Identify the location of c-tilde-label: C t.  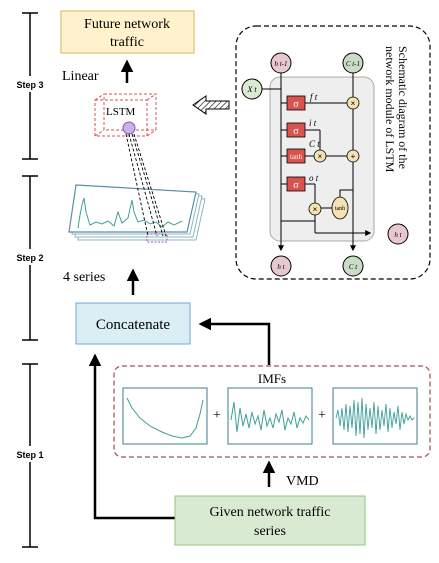
(314, 144).